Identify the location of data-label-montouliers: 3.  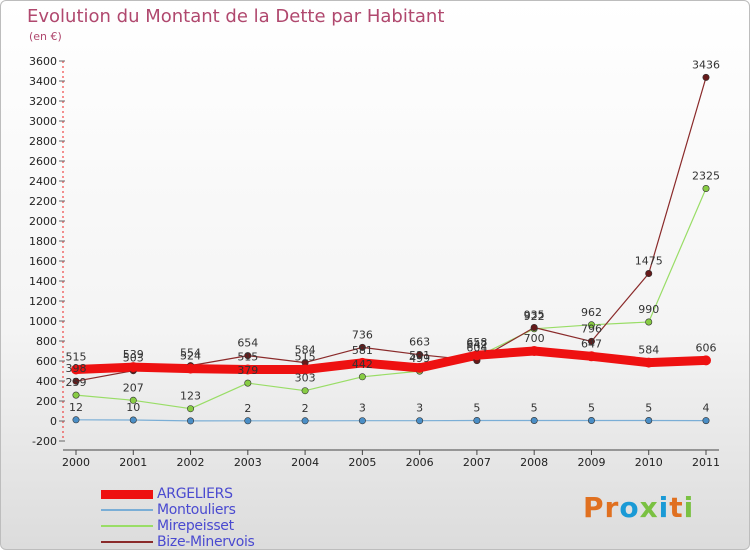
(362, 408).